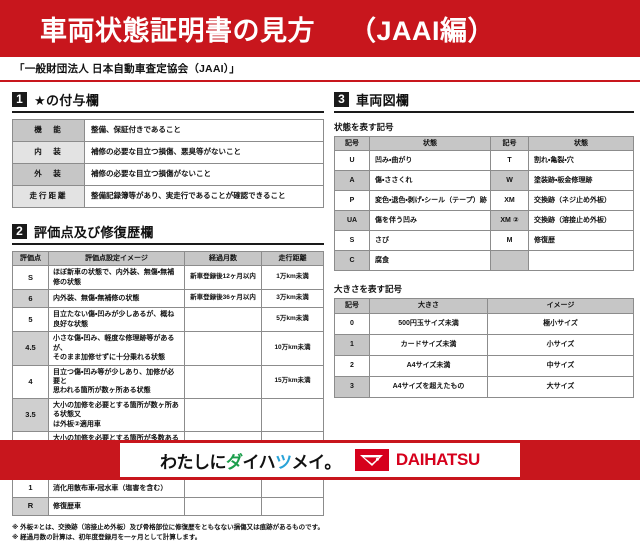 This screenshot has width=640, height=542. I want to click on eval-distance: 1万km未満, so click(292, 278).